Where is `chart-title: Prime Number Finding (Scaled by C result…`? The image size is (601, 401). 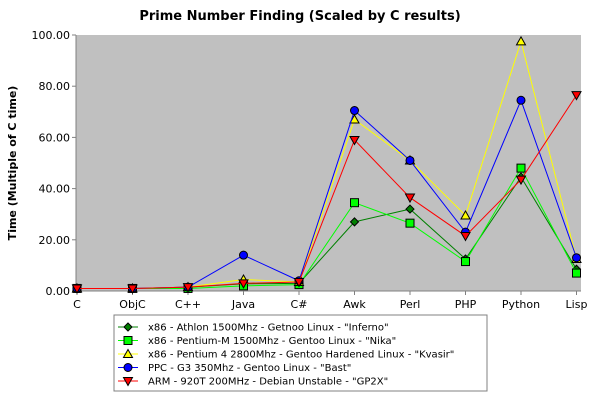
chart-title: Prime Number Finding (Scaled by C result… is located at coordinates (299, 16).